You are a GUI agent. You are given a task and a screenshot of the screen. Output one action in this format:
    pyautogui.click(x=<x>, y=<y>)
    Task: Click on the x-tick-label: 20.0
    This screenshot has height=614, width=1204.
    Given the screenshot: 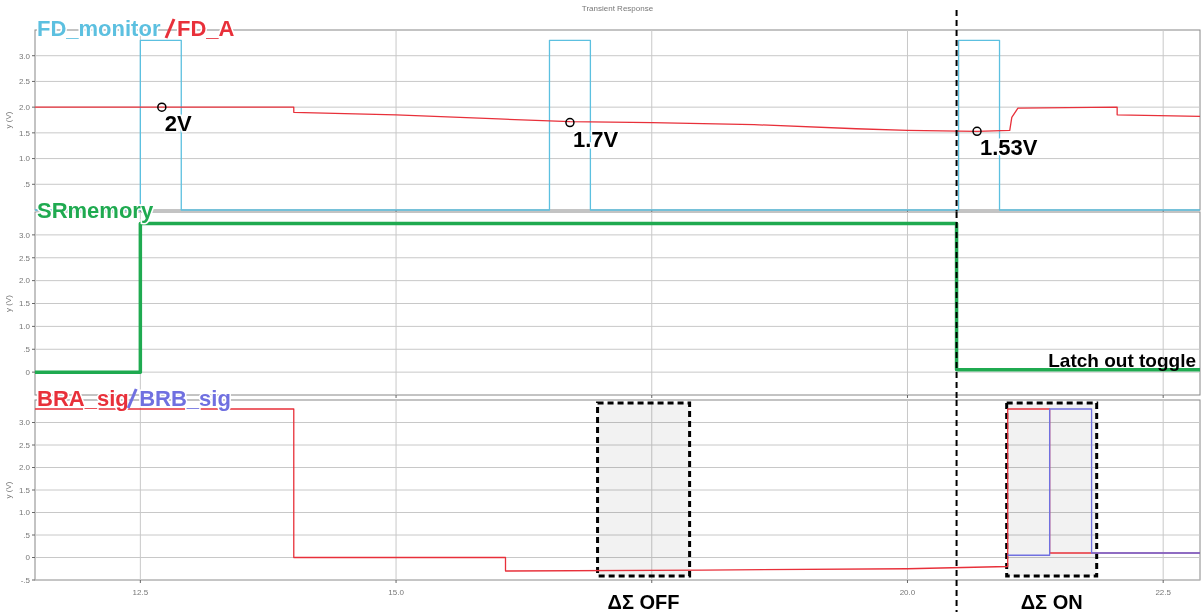 What is the action you would take?
    pyautogui.click(x=907, y=592)
    